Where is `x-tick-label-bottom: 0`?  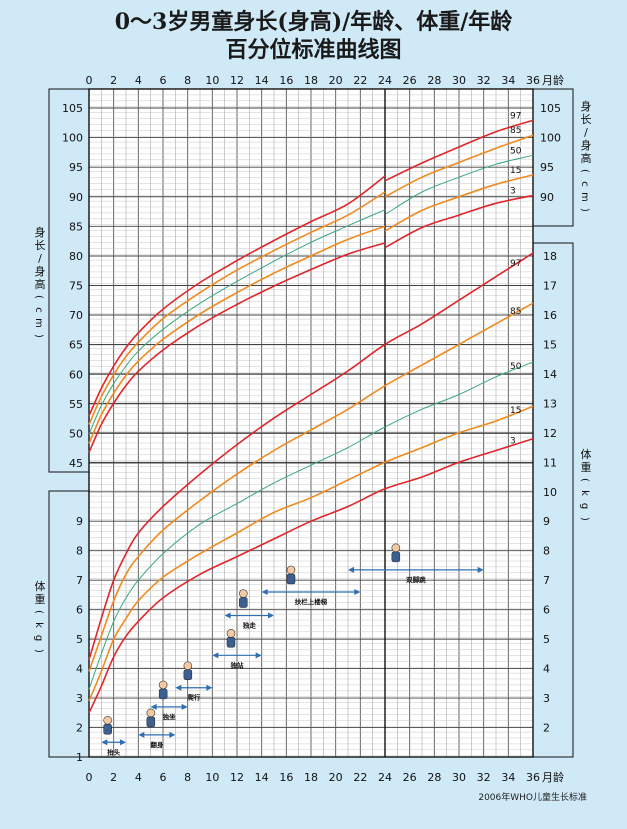
x-tick-label-bottom: 0 is located at coordinates (89, 777).